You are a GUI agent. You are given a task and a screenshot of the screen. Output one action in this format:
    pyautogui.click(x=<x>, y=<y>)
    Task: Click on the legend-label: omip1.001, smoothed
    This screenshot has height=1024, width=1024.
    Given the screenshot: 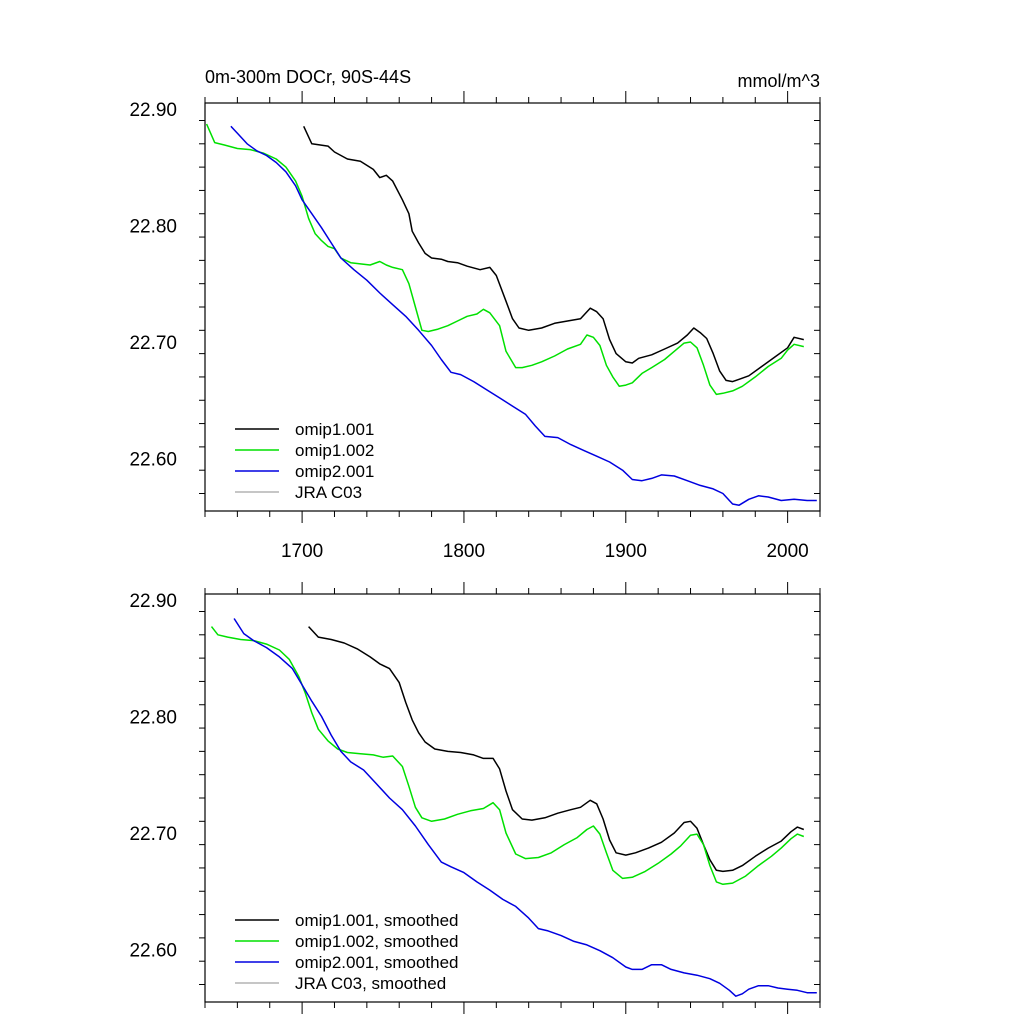 What is the action you would take?
    pyautogui.click(x=377, y=920)
    